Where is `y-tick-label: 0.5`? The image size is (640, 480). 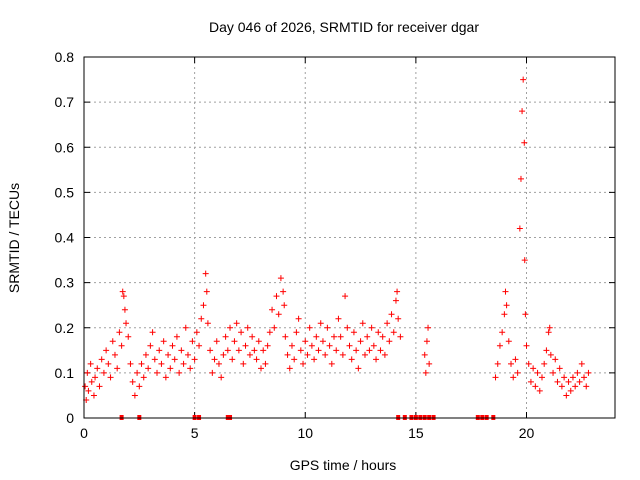
y-tick-label: 0.5 is located at coordinates (65, 192).